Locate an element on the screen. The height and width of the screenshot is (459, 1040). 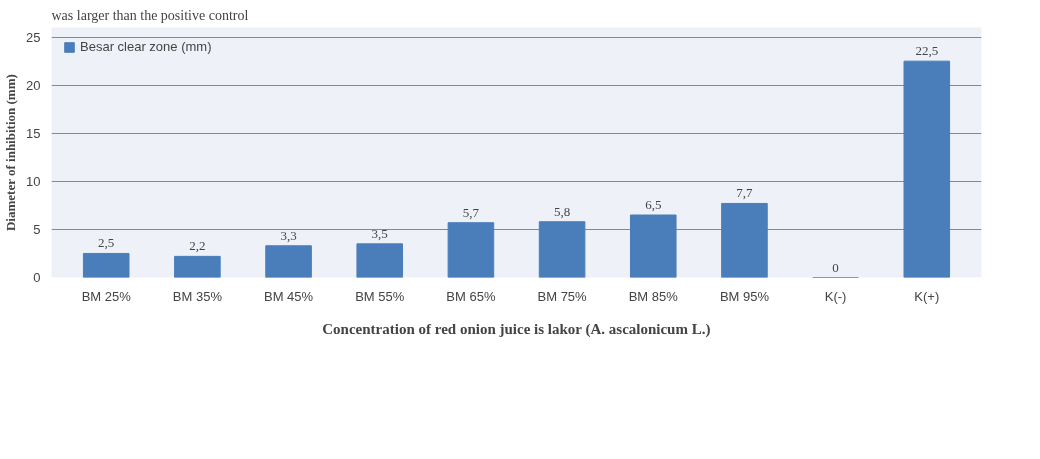
y-tick-label: 10 is located at coordinates (33, 181).